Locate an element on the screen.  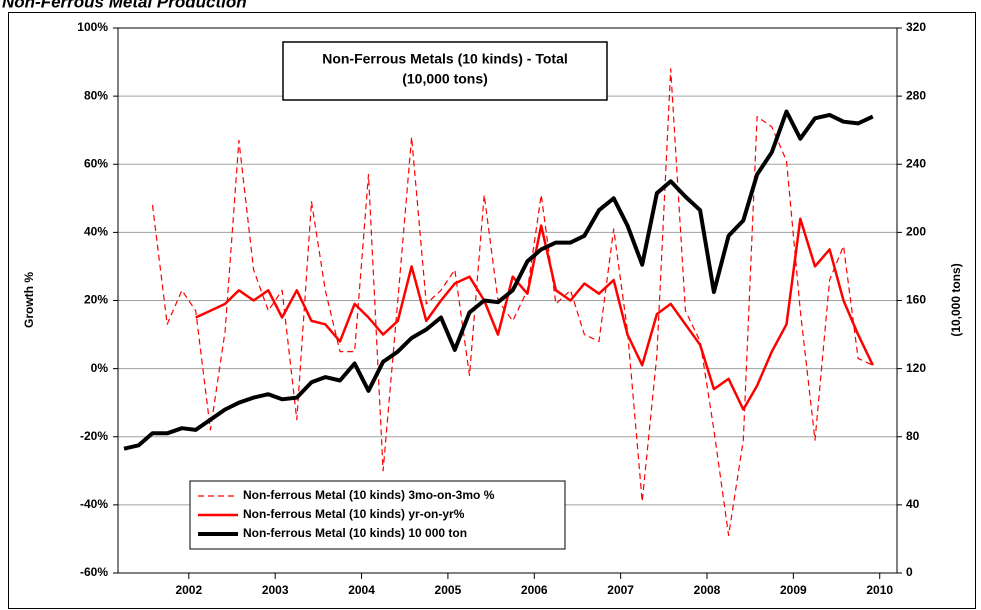
y2-axis-label: (10,000 tons) is located at coordinates (956, 299).